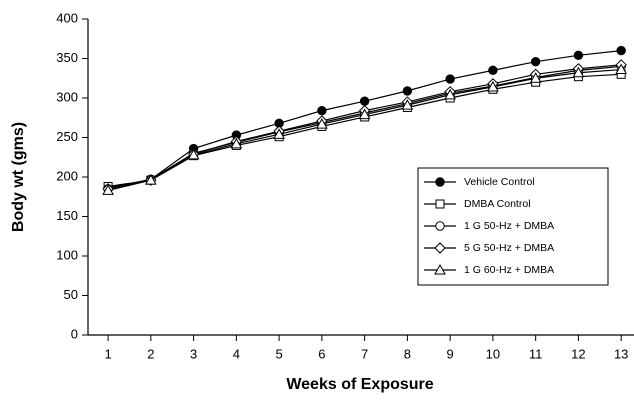  I want to click on y-tick-label: 200, so click(67, 175).